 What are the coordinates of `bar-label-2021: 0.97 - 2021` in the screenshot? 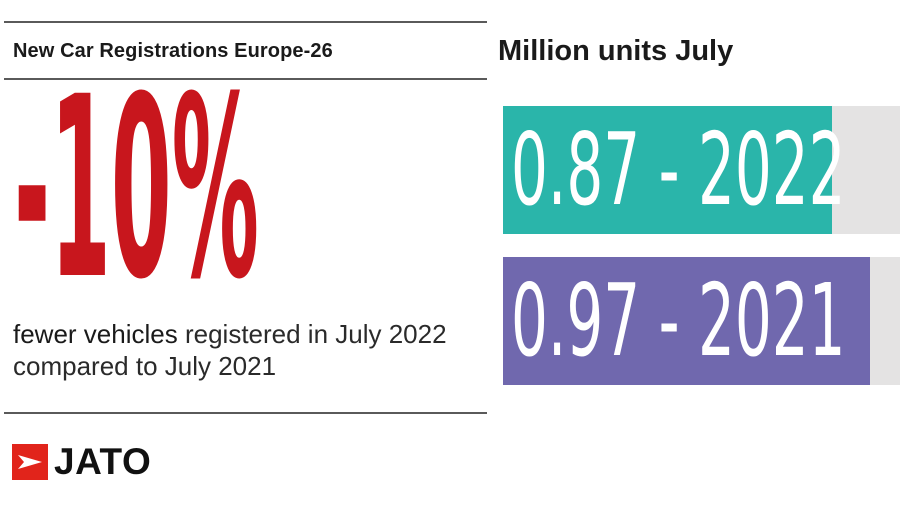 It's located at (678, 320).